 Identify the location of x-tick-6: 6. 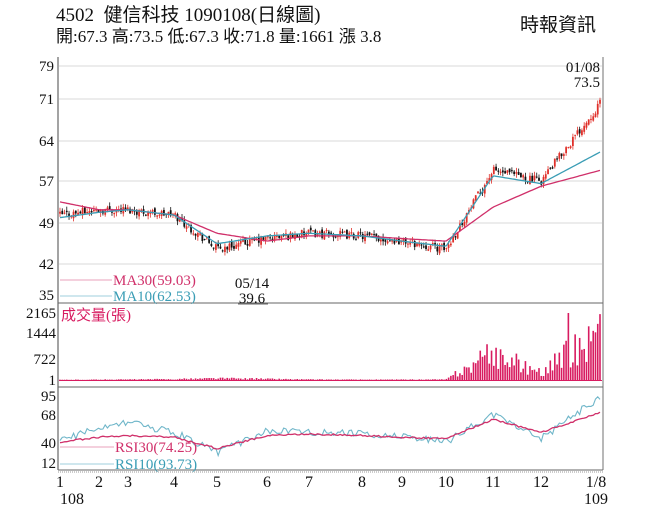
(267, 482).